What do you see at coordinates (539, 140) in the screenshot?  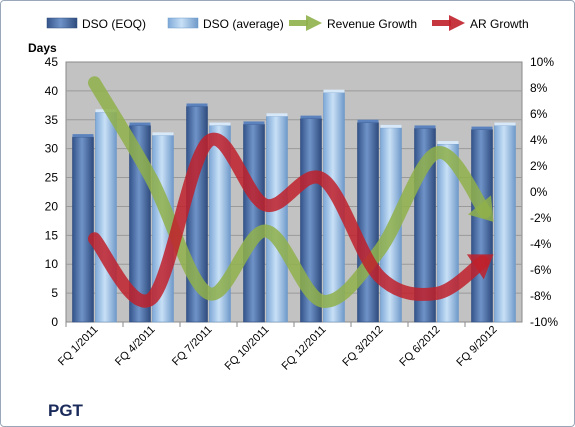 I see `right-tick-label: 4%` at bounding box center [539, 140].